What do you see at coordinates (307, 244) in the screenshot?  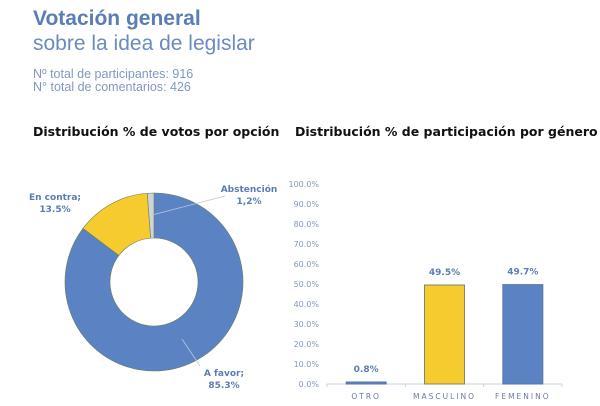 I see `y-tick-label: 70.0%` at bounding box center [307, 244].